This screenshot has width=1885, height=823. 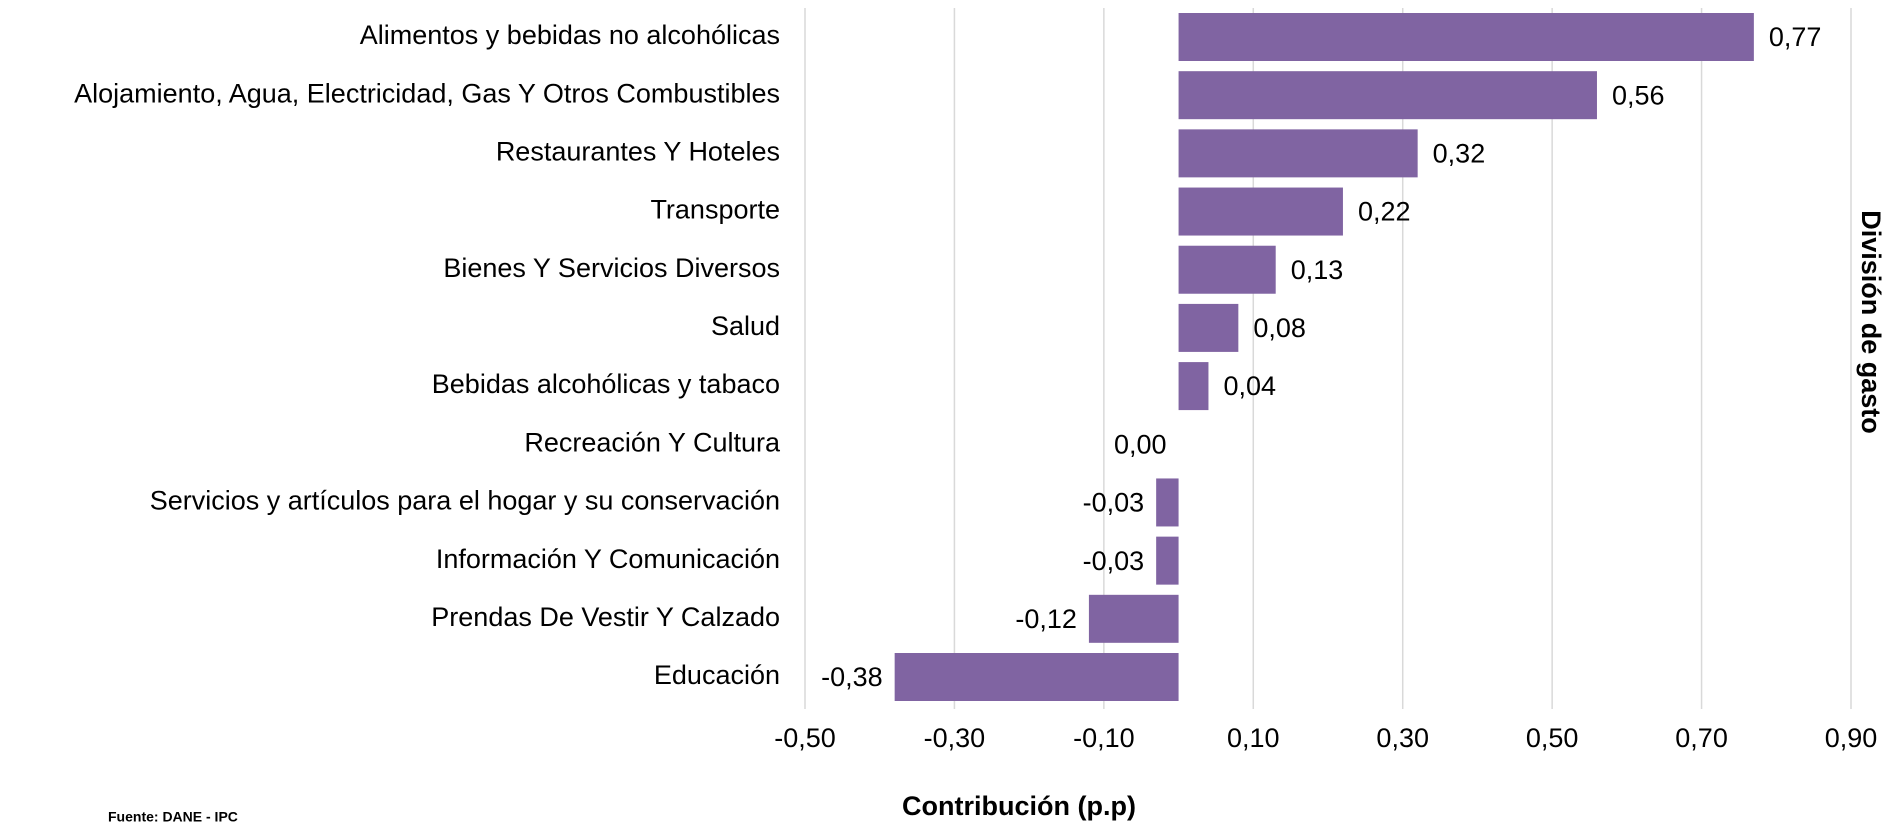 I want to click on x-tick-label: -0,10, so click(x=1104, y=738).